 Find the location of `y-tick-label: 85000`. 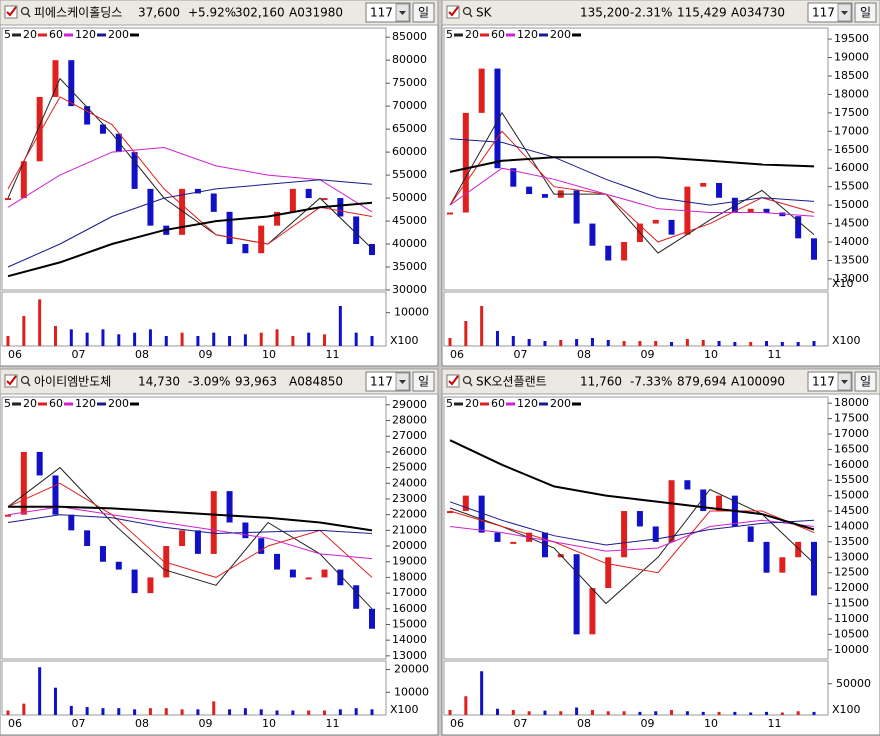

y-tick-label: 85000 is located at coordinates (409, 36).